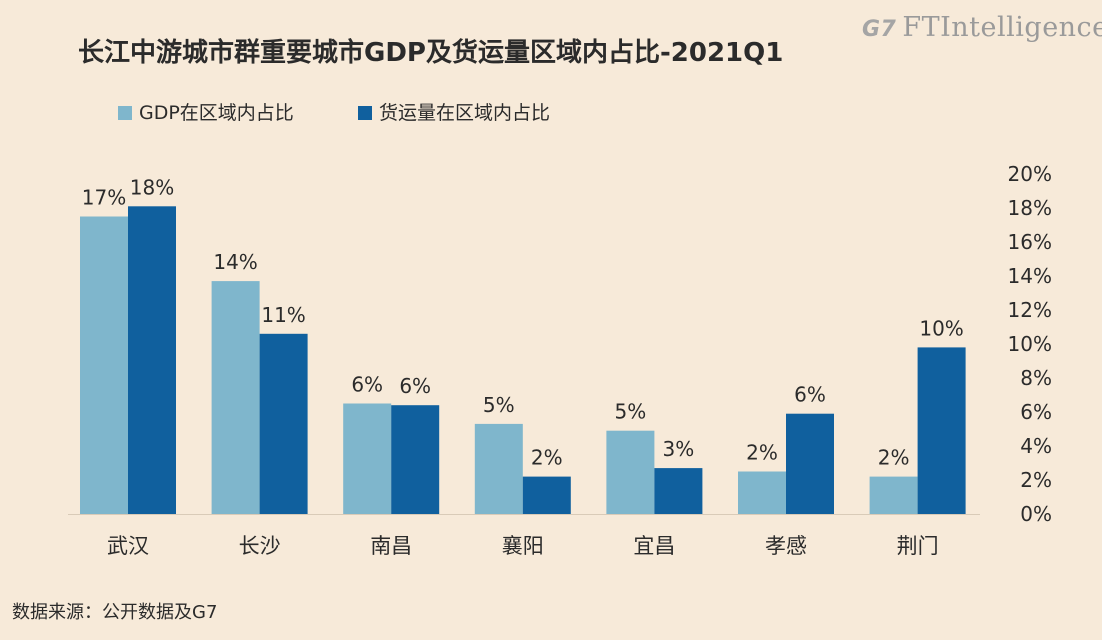  Describe the element at coordinates (1036, 378) in the screenshot. I see `y-tick-label: 8%` at that location.